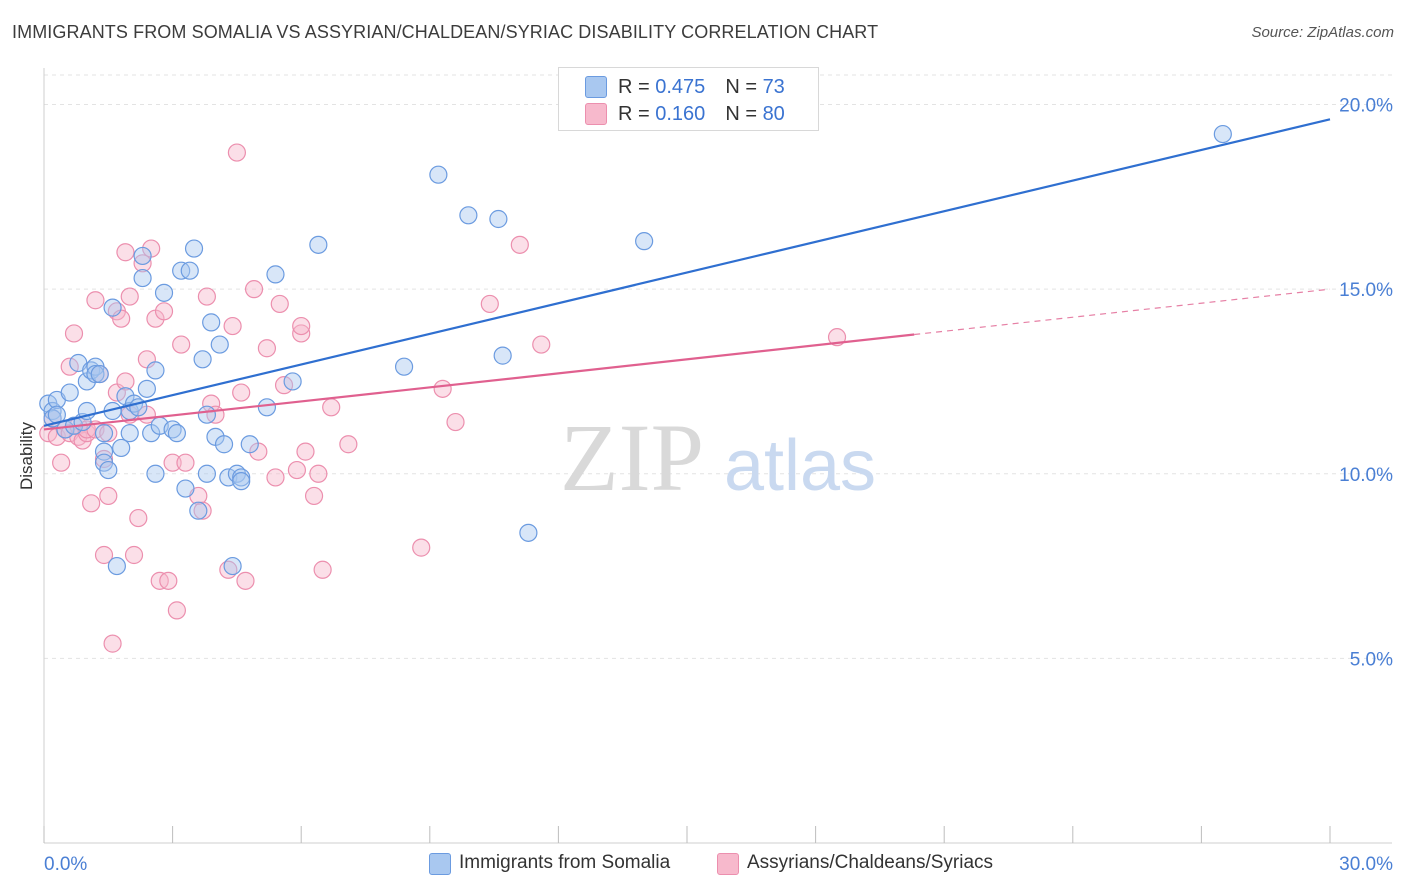 The image size is (1406, 892). What do you see at coordinates (1371, 659) in the screenshot?
I see `y-tick-label: 5.0%` at bounding box center [1371, 659].